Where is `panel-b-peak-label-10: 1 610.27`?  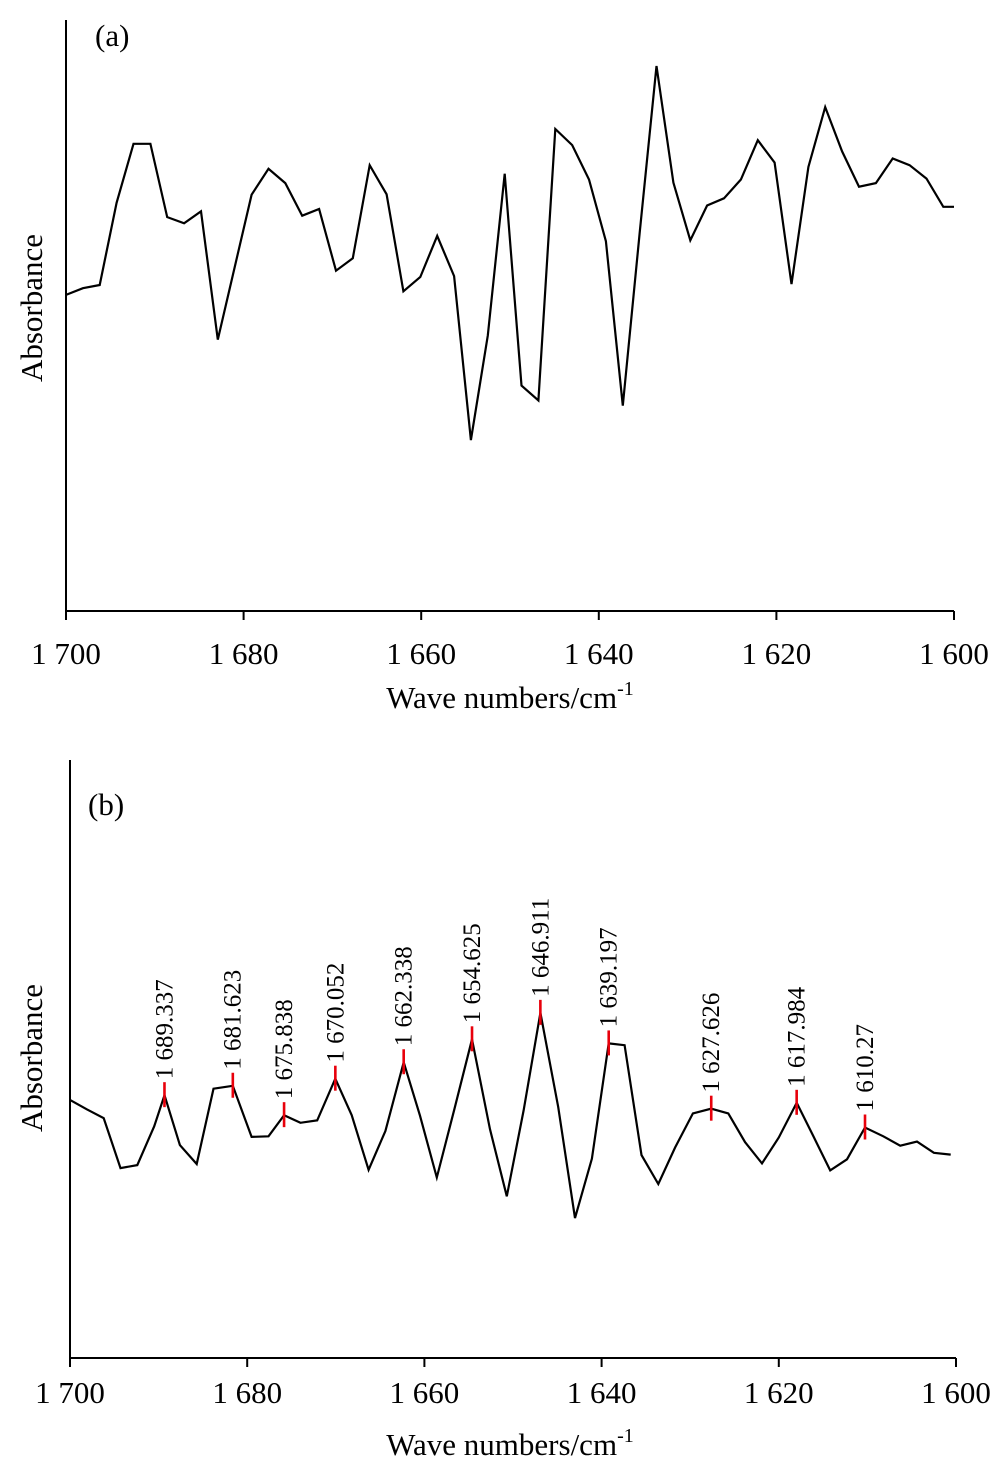 panel-b-peak-label-10: 1 610.27 is located at coordinates (865, 1068).